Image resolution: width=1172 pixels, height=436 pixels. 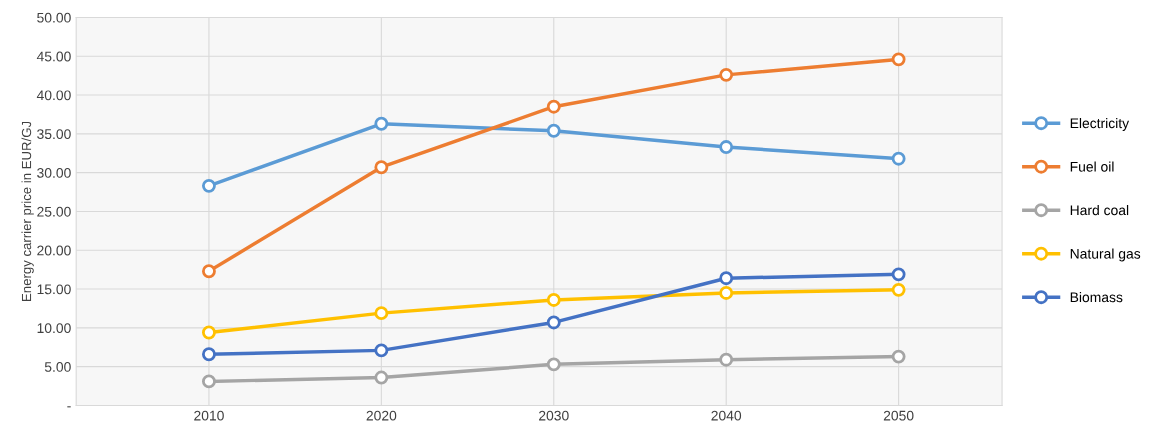 I want to click on legend-label: Biomass, so click(x=1096, y=297).